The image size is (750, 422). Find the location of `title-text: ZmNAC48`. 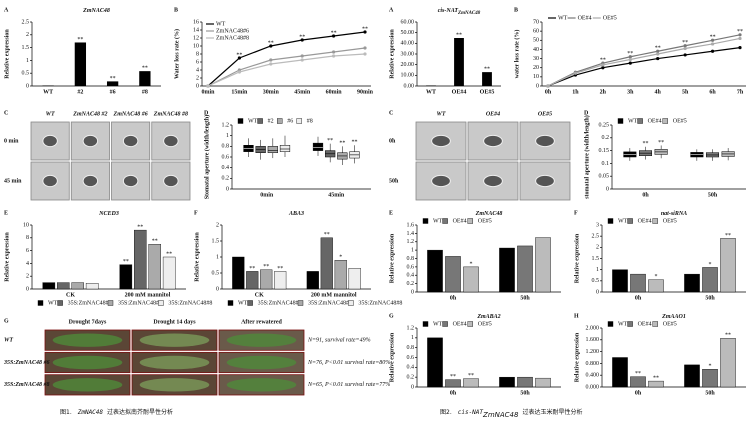

title-text: ZmNAC48 is located at coordinates (489, 214).